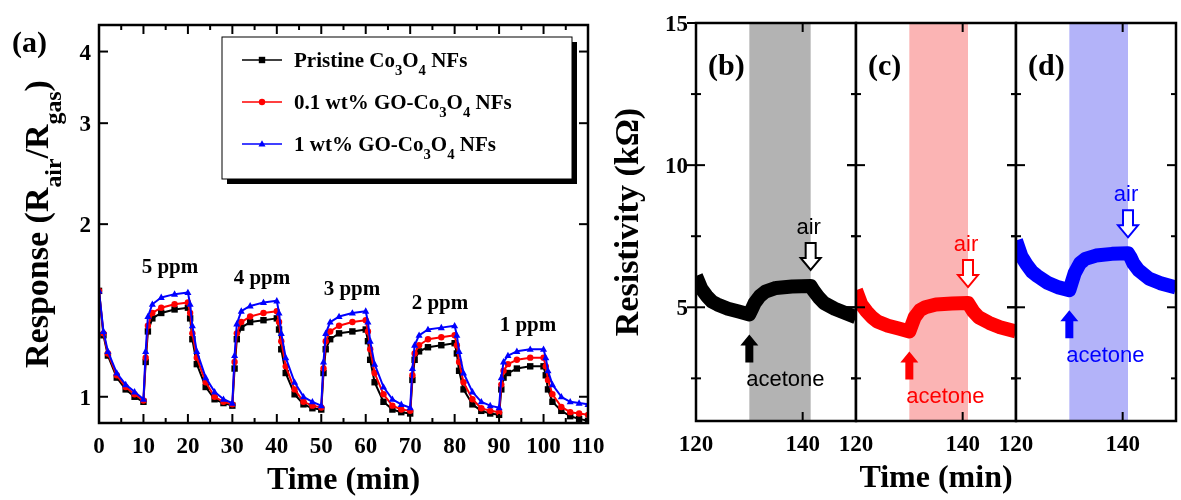 This screenshot has width=1181, height=500. I want to click on x-tick-label: 40, so click(277, 445).